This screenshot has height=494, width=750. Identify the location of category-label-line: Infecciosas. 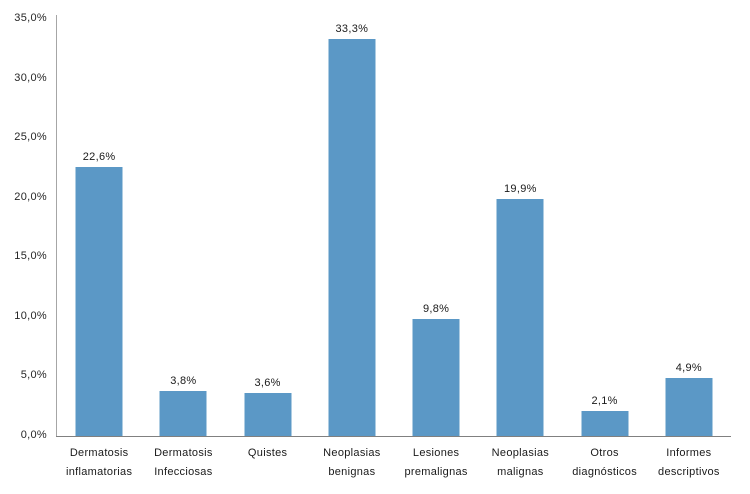
(183, 472).